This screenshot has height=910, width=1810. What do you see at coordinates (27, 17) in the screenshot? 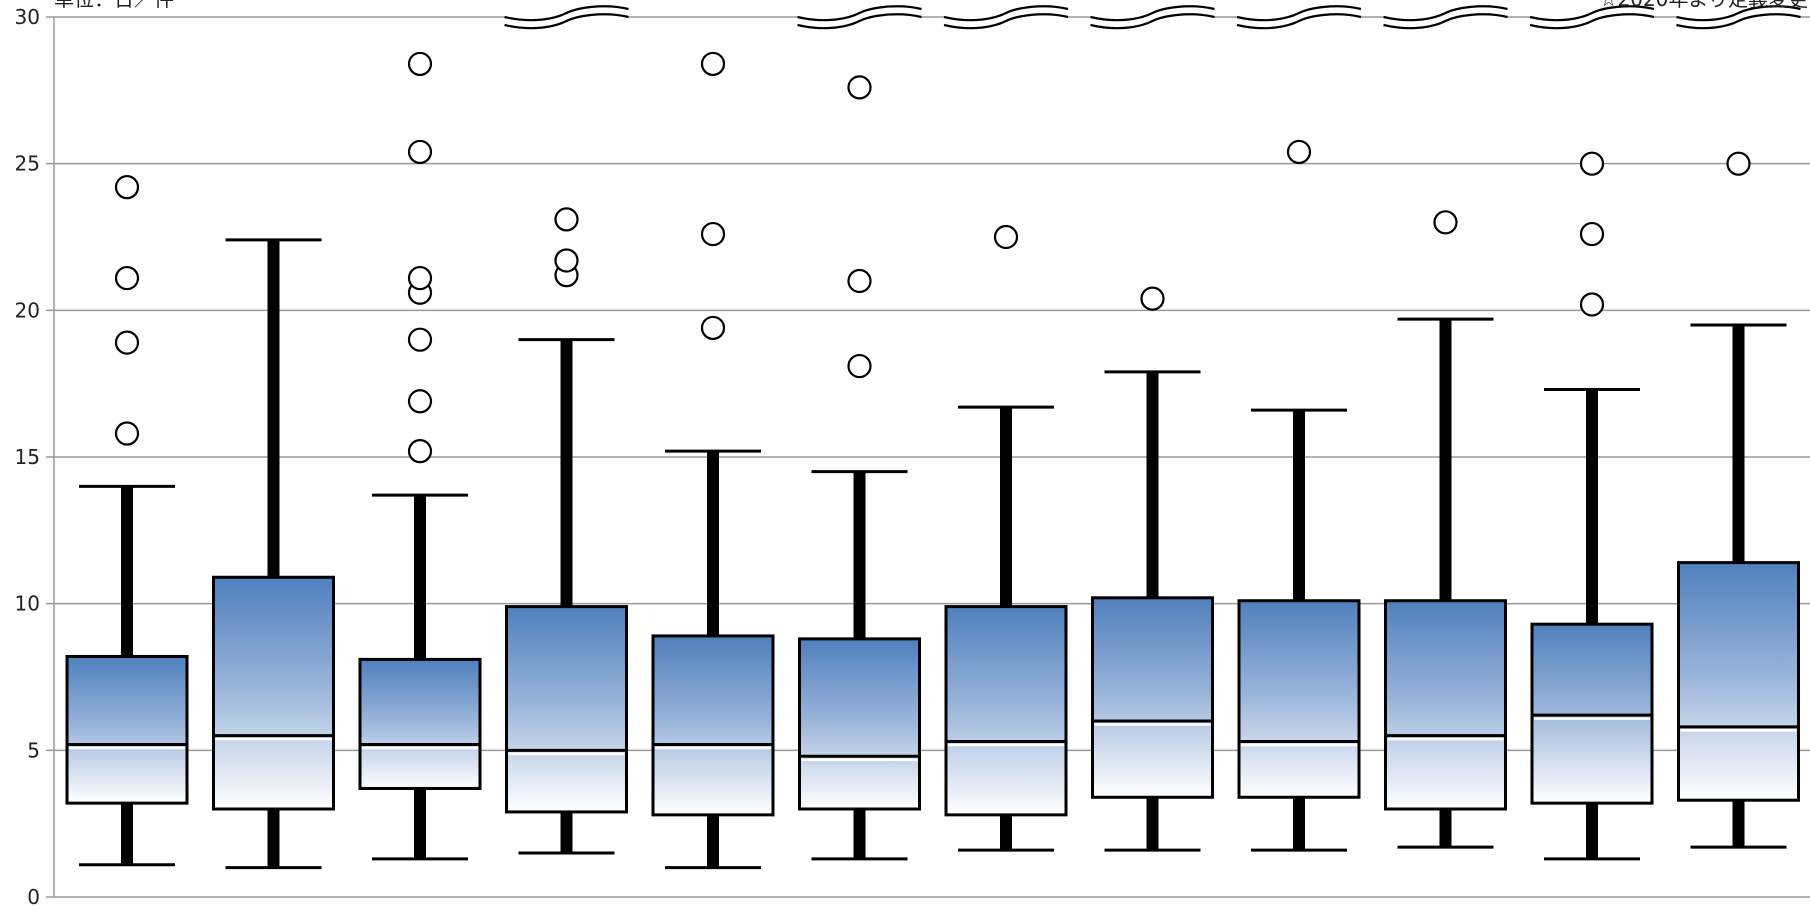
I see `y-tick-label: 30` at bounding box center [27, 17].